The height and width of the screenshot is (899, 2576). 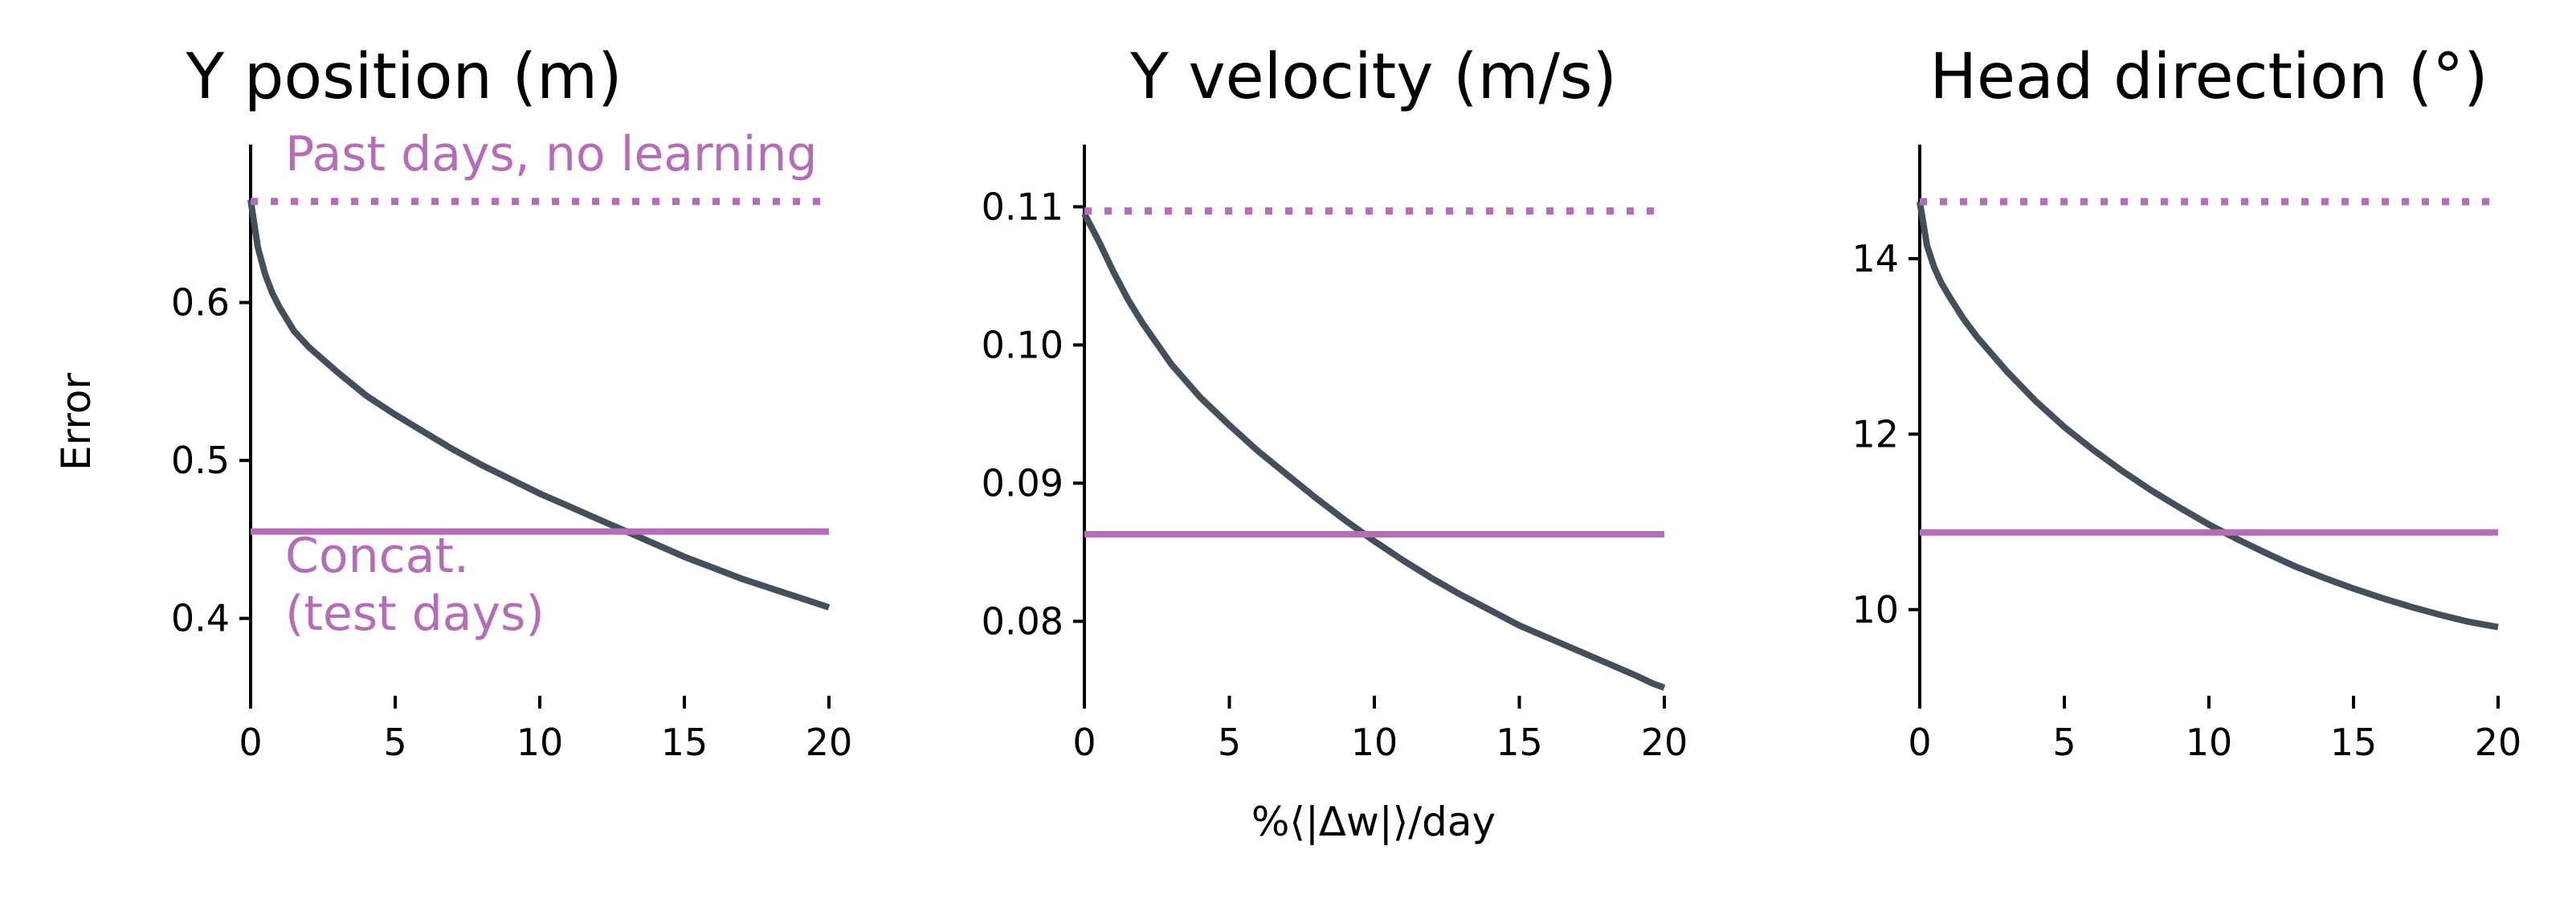 I want to click on y-tick-label: 0.10, so click(x=1022, y=345).